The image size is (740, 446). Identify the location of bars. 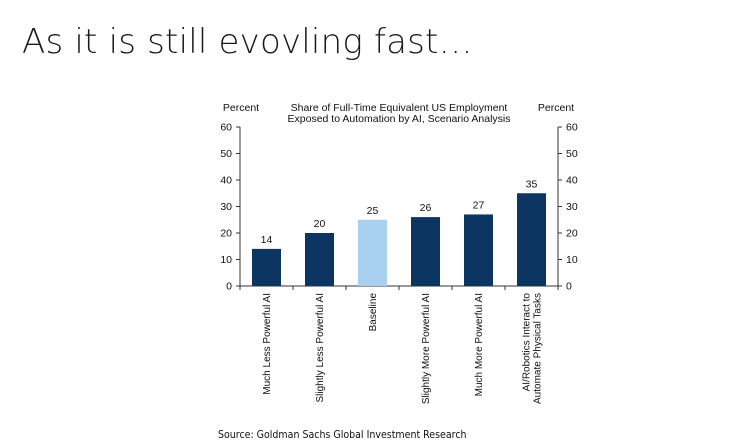
(399, 239).